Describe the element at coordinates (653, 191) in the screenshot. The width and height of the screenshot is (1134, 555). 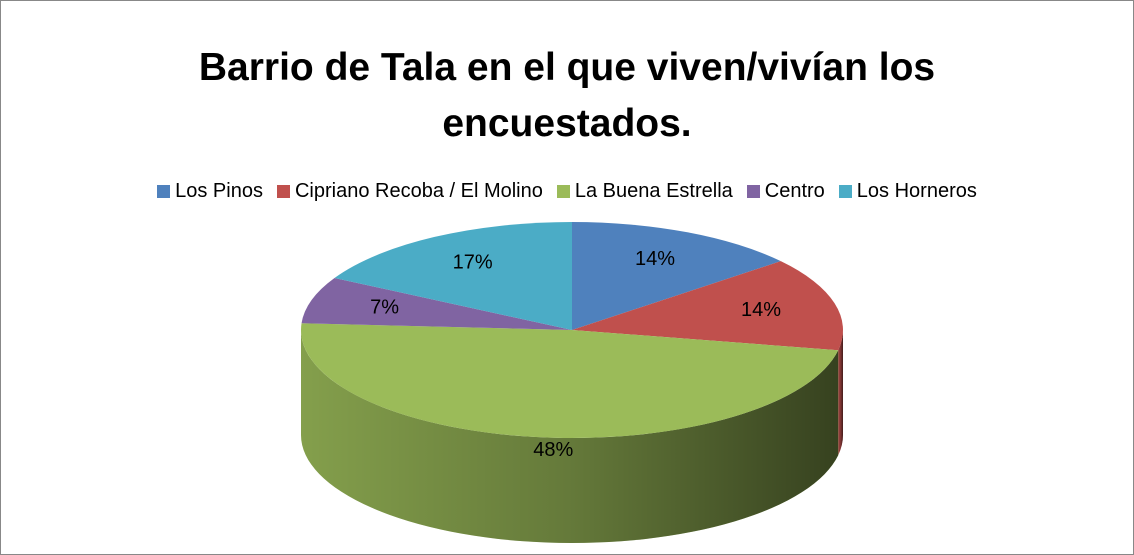
I see `legend-label: La Buena Estrella` at that location.